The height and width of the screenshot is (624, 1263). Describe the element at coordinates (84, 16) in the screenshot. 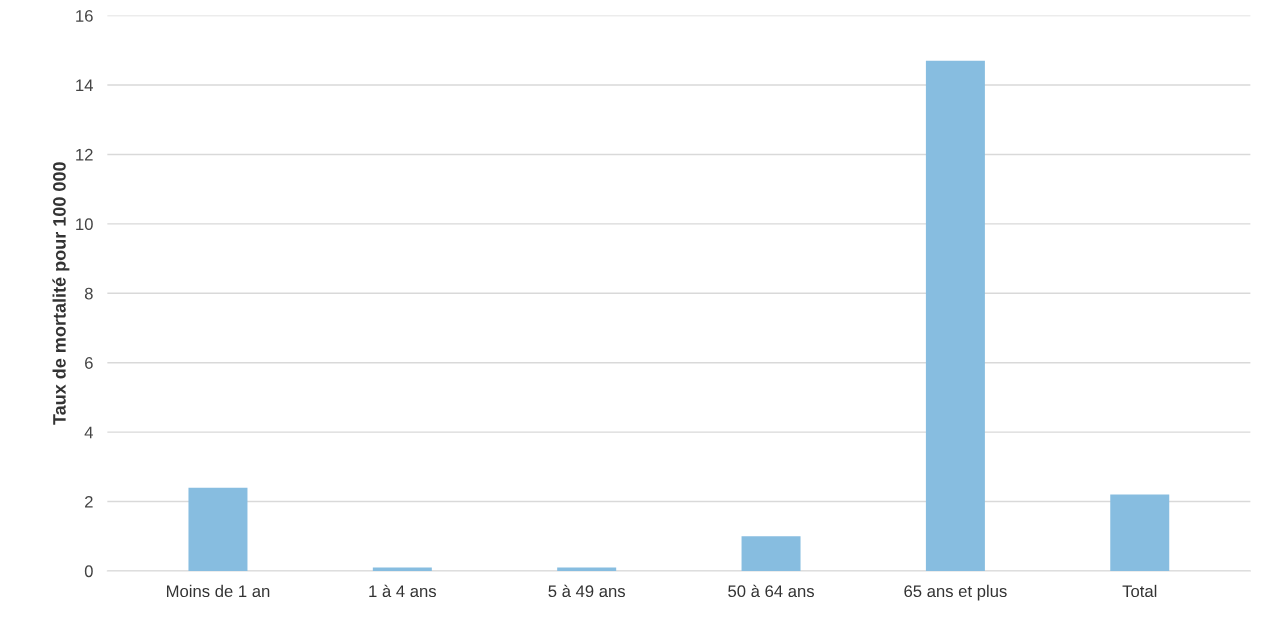

I see `y-tick-label: 16` at that location.